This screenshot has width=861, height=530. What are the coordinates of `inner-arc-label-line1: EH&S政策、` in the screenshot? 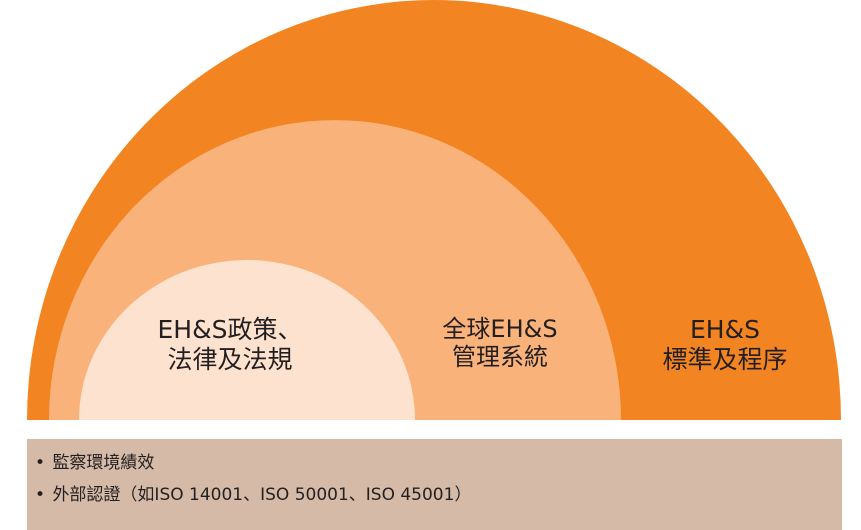 It's located at (230, 329).